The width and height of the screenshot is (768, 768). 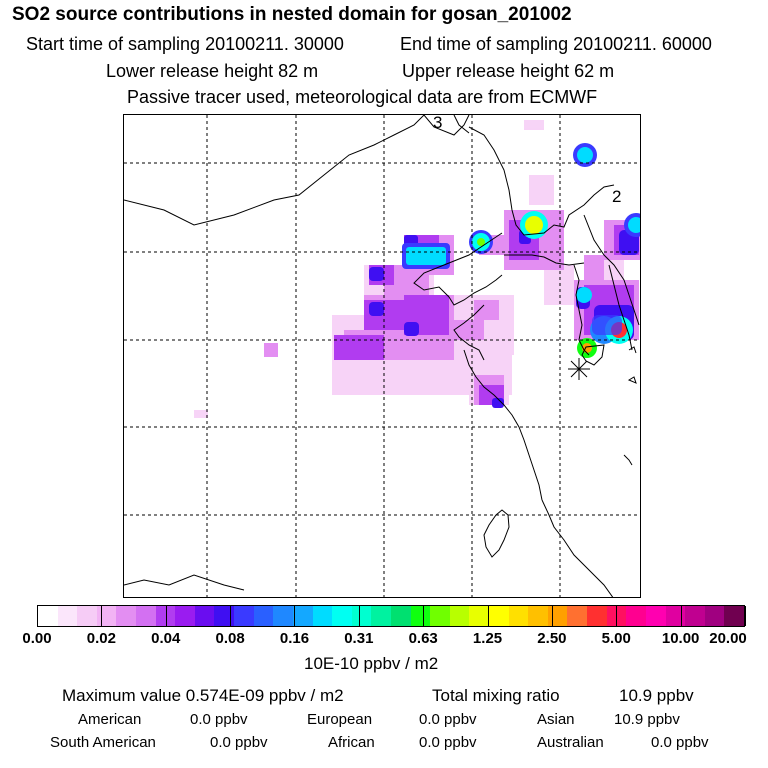 I want to click on max-value: Maximum value 0.574E-09 ppbv / m2, so click(x=203, y=695).